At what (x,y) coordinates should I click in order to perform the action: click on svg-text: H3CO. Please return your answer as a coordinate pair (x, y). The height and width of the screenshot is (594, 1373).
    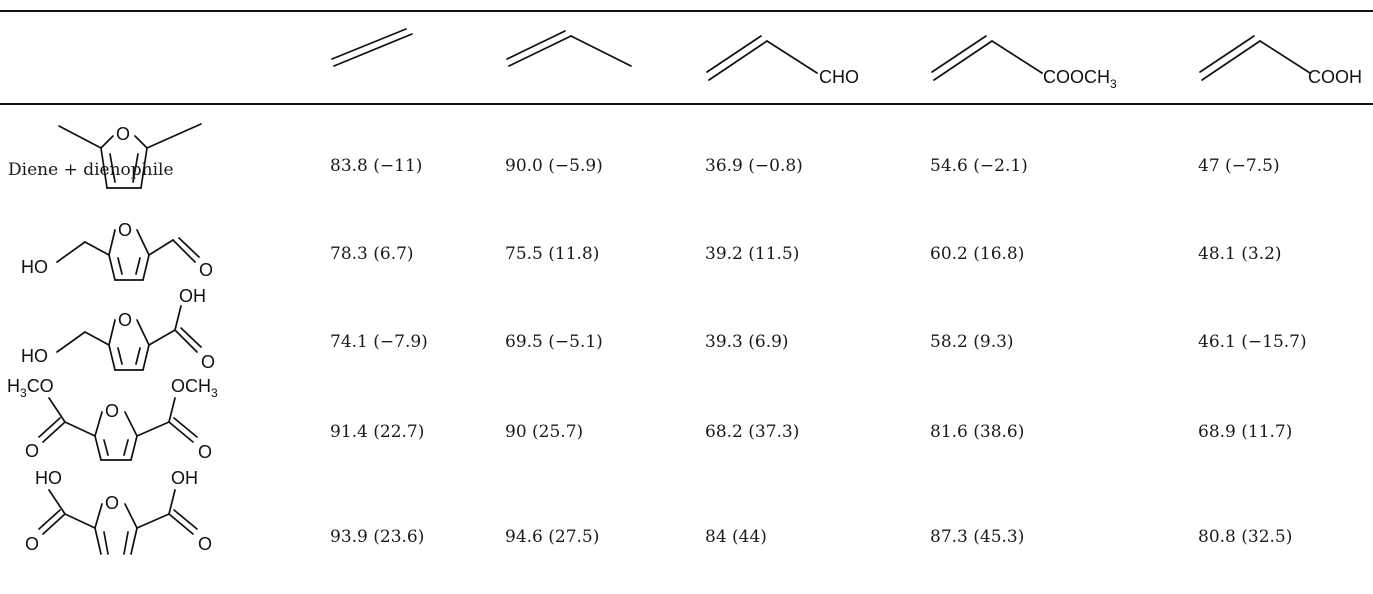
    Looking at the image, I should click on (30, 388).